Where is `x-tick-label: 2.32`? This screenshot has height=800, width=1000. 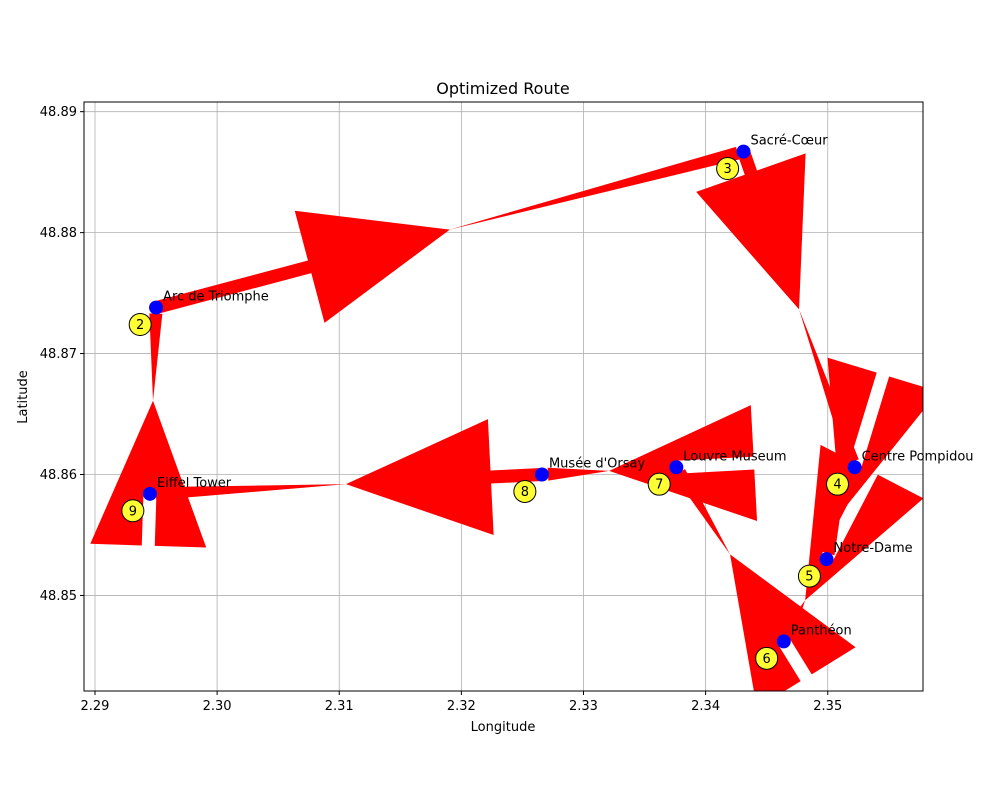 x-tick-label: 2.32 is located at coordinates (461, 706).